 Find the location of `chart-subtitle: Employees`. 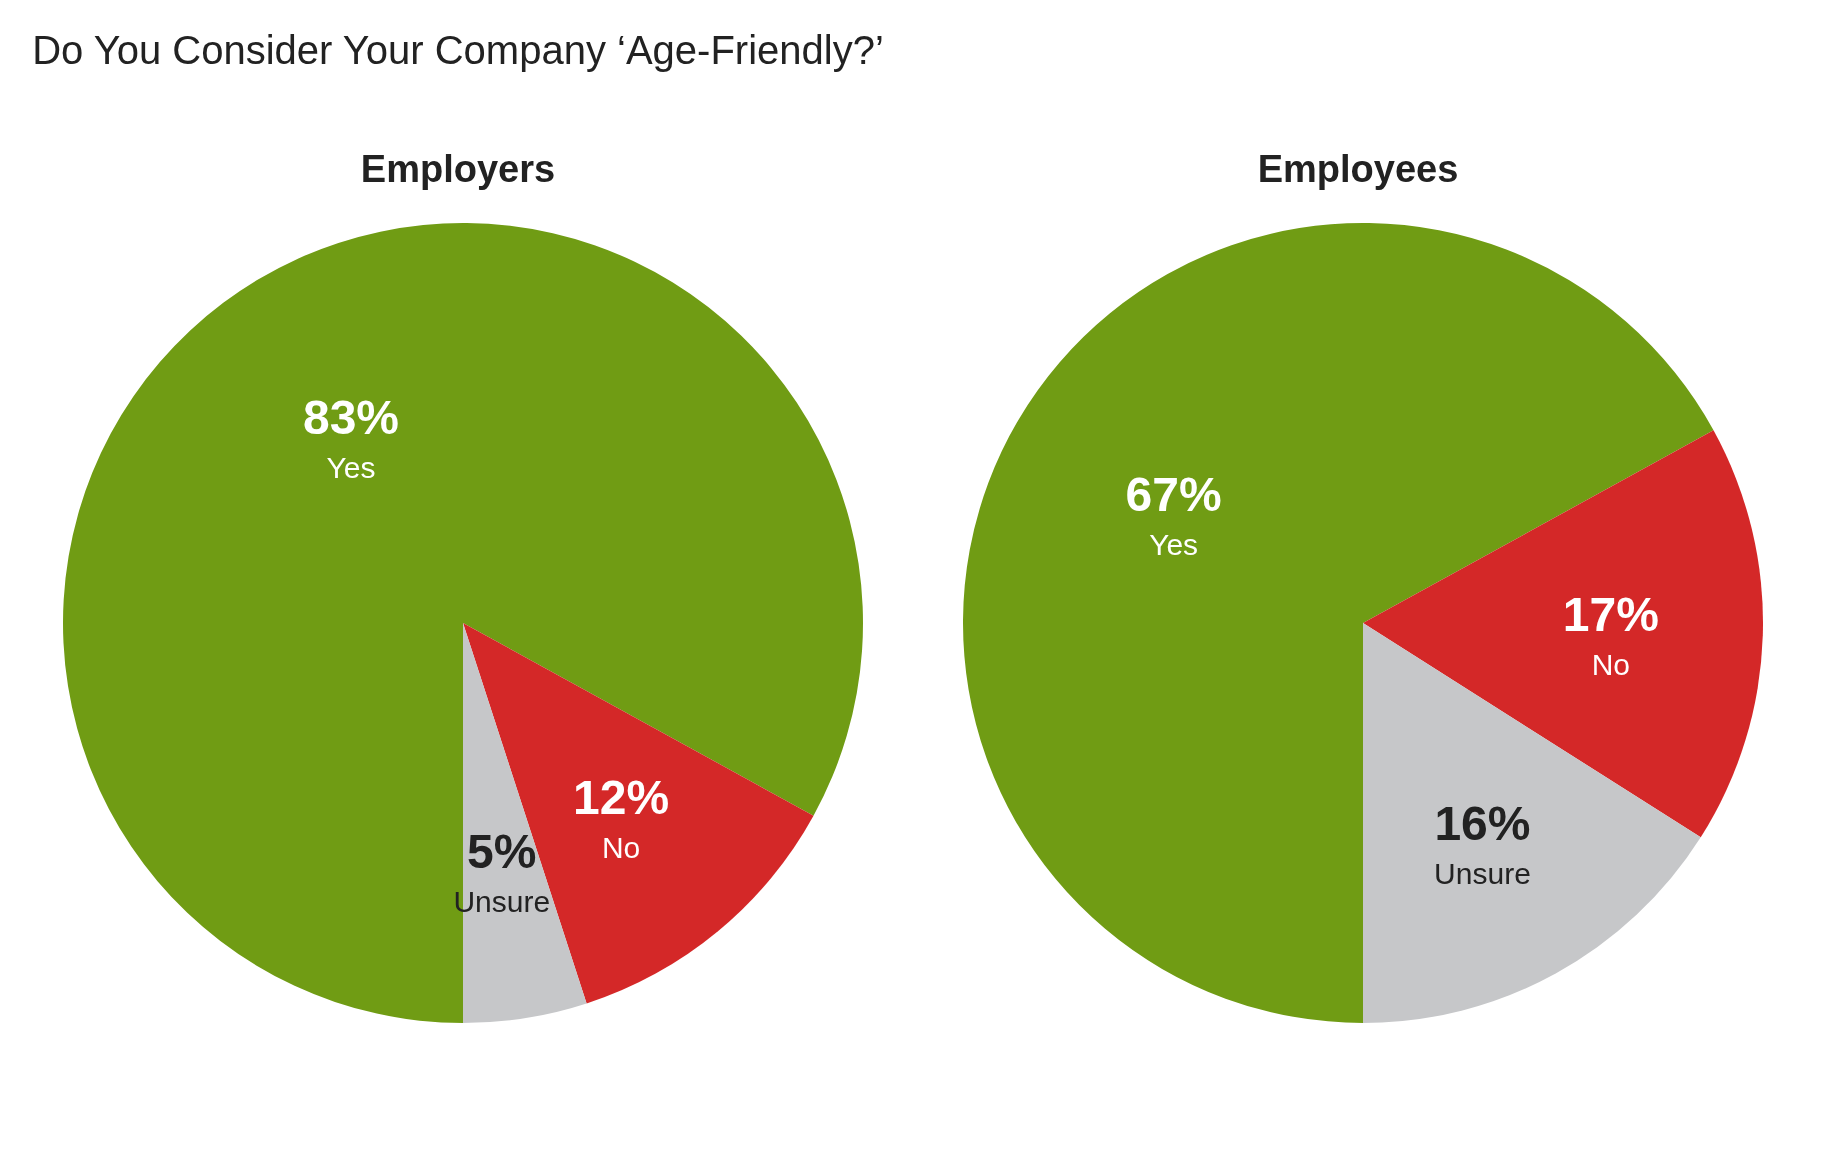

chart-subtitle: Employees is located at coordinates (1358, 170).